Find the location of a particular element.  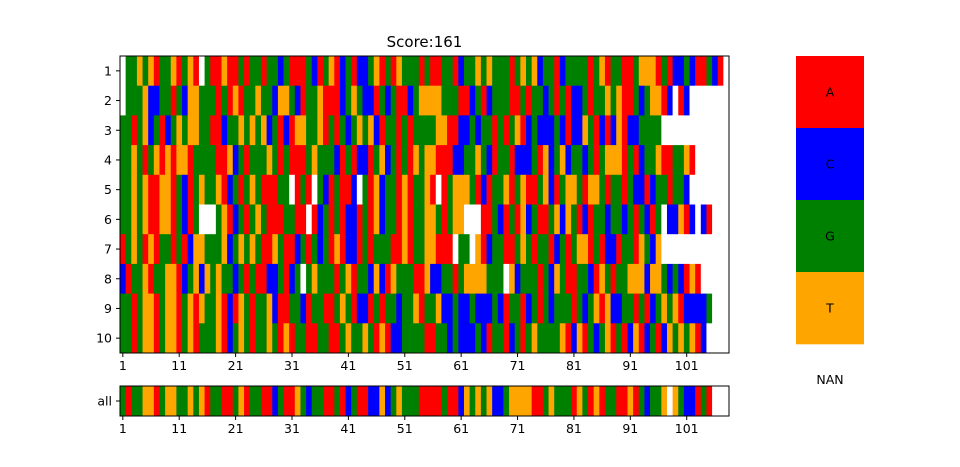

consensus-x-tick-label: 51 is located at coordinates (405, 428).